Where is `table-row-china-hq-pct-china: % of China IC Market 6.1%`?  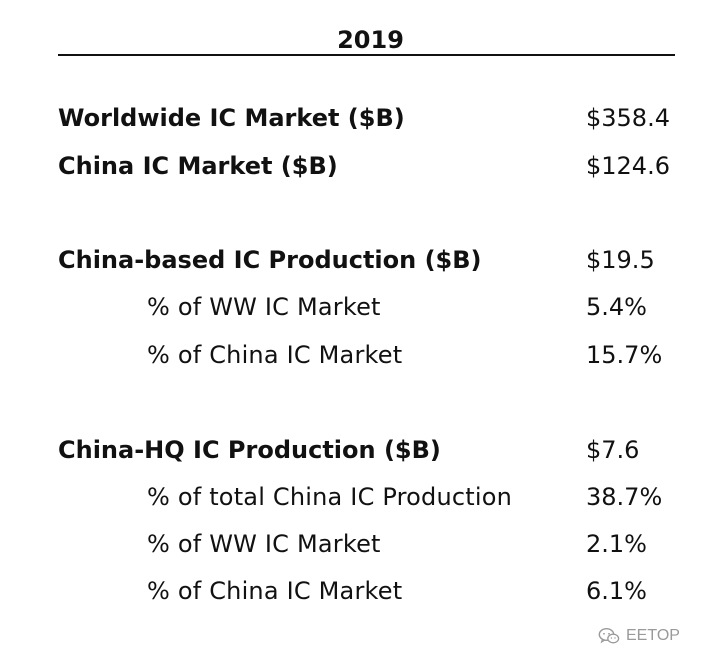 table-row-china-hq-pct-china: % of China IC Market 6.1% is located at coordinates (353, 591).